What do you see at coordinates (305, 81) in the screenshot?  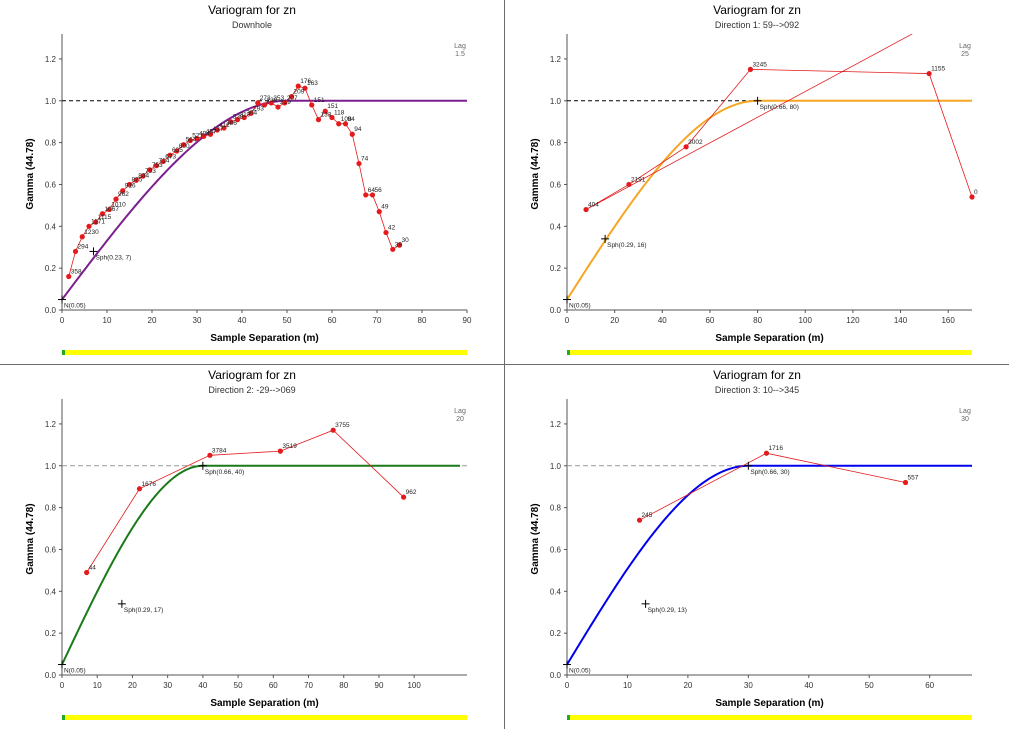 I see `pair-count-label: 176` at bounding box center [305, 81].